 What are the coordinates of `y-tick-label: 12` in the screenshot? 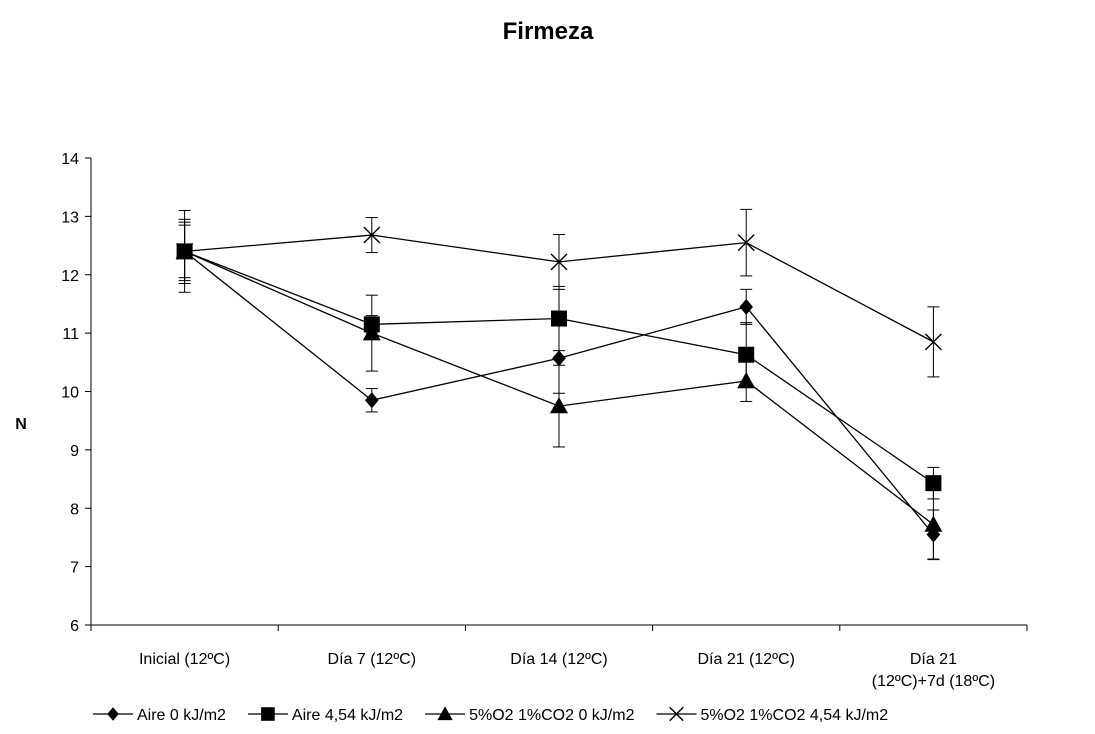 It's located at (70, 276).